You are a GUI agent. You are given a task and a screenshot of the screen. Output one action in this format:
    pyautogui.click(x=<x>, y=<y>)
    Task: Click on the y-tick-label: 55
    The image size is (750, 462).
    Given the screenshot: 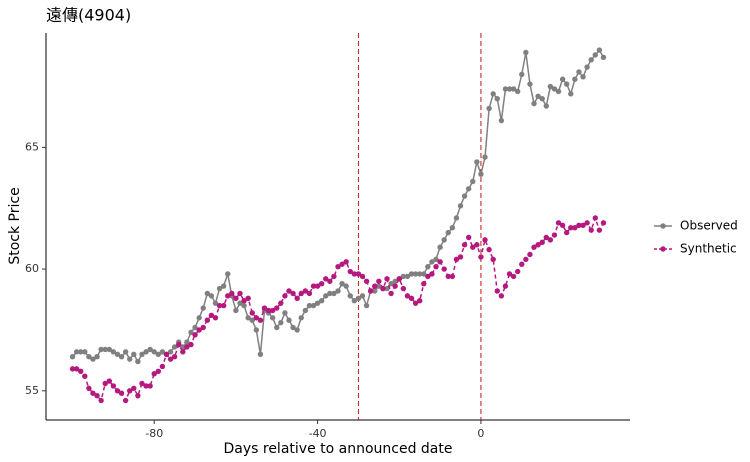 What is the action you would take?
    pyautogui.click(x=32, y=390)
    